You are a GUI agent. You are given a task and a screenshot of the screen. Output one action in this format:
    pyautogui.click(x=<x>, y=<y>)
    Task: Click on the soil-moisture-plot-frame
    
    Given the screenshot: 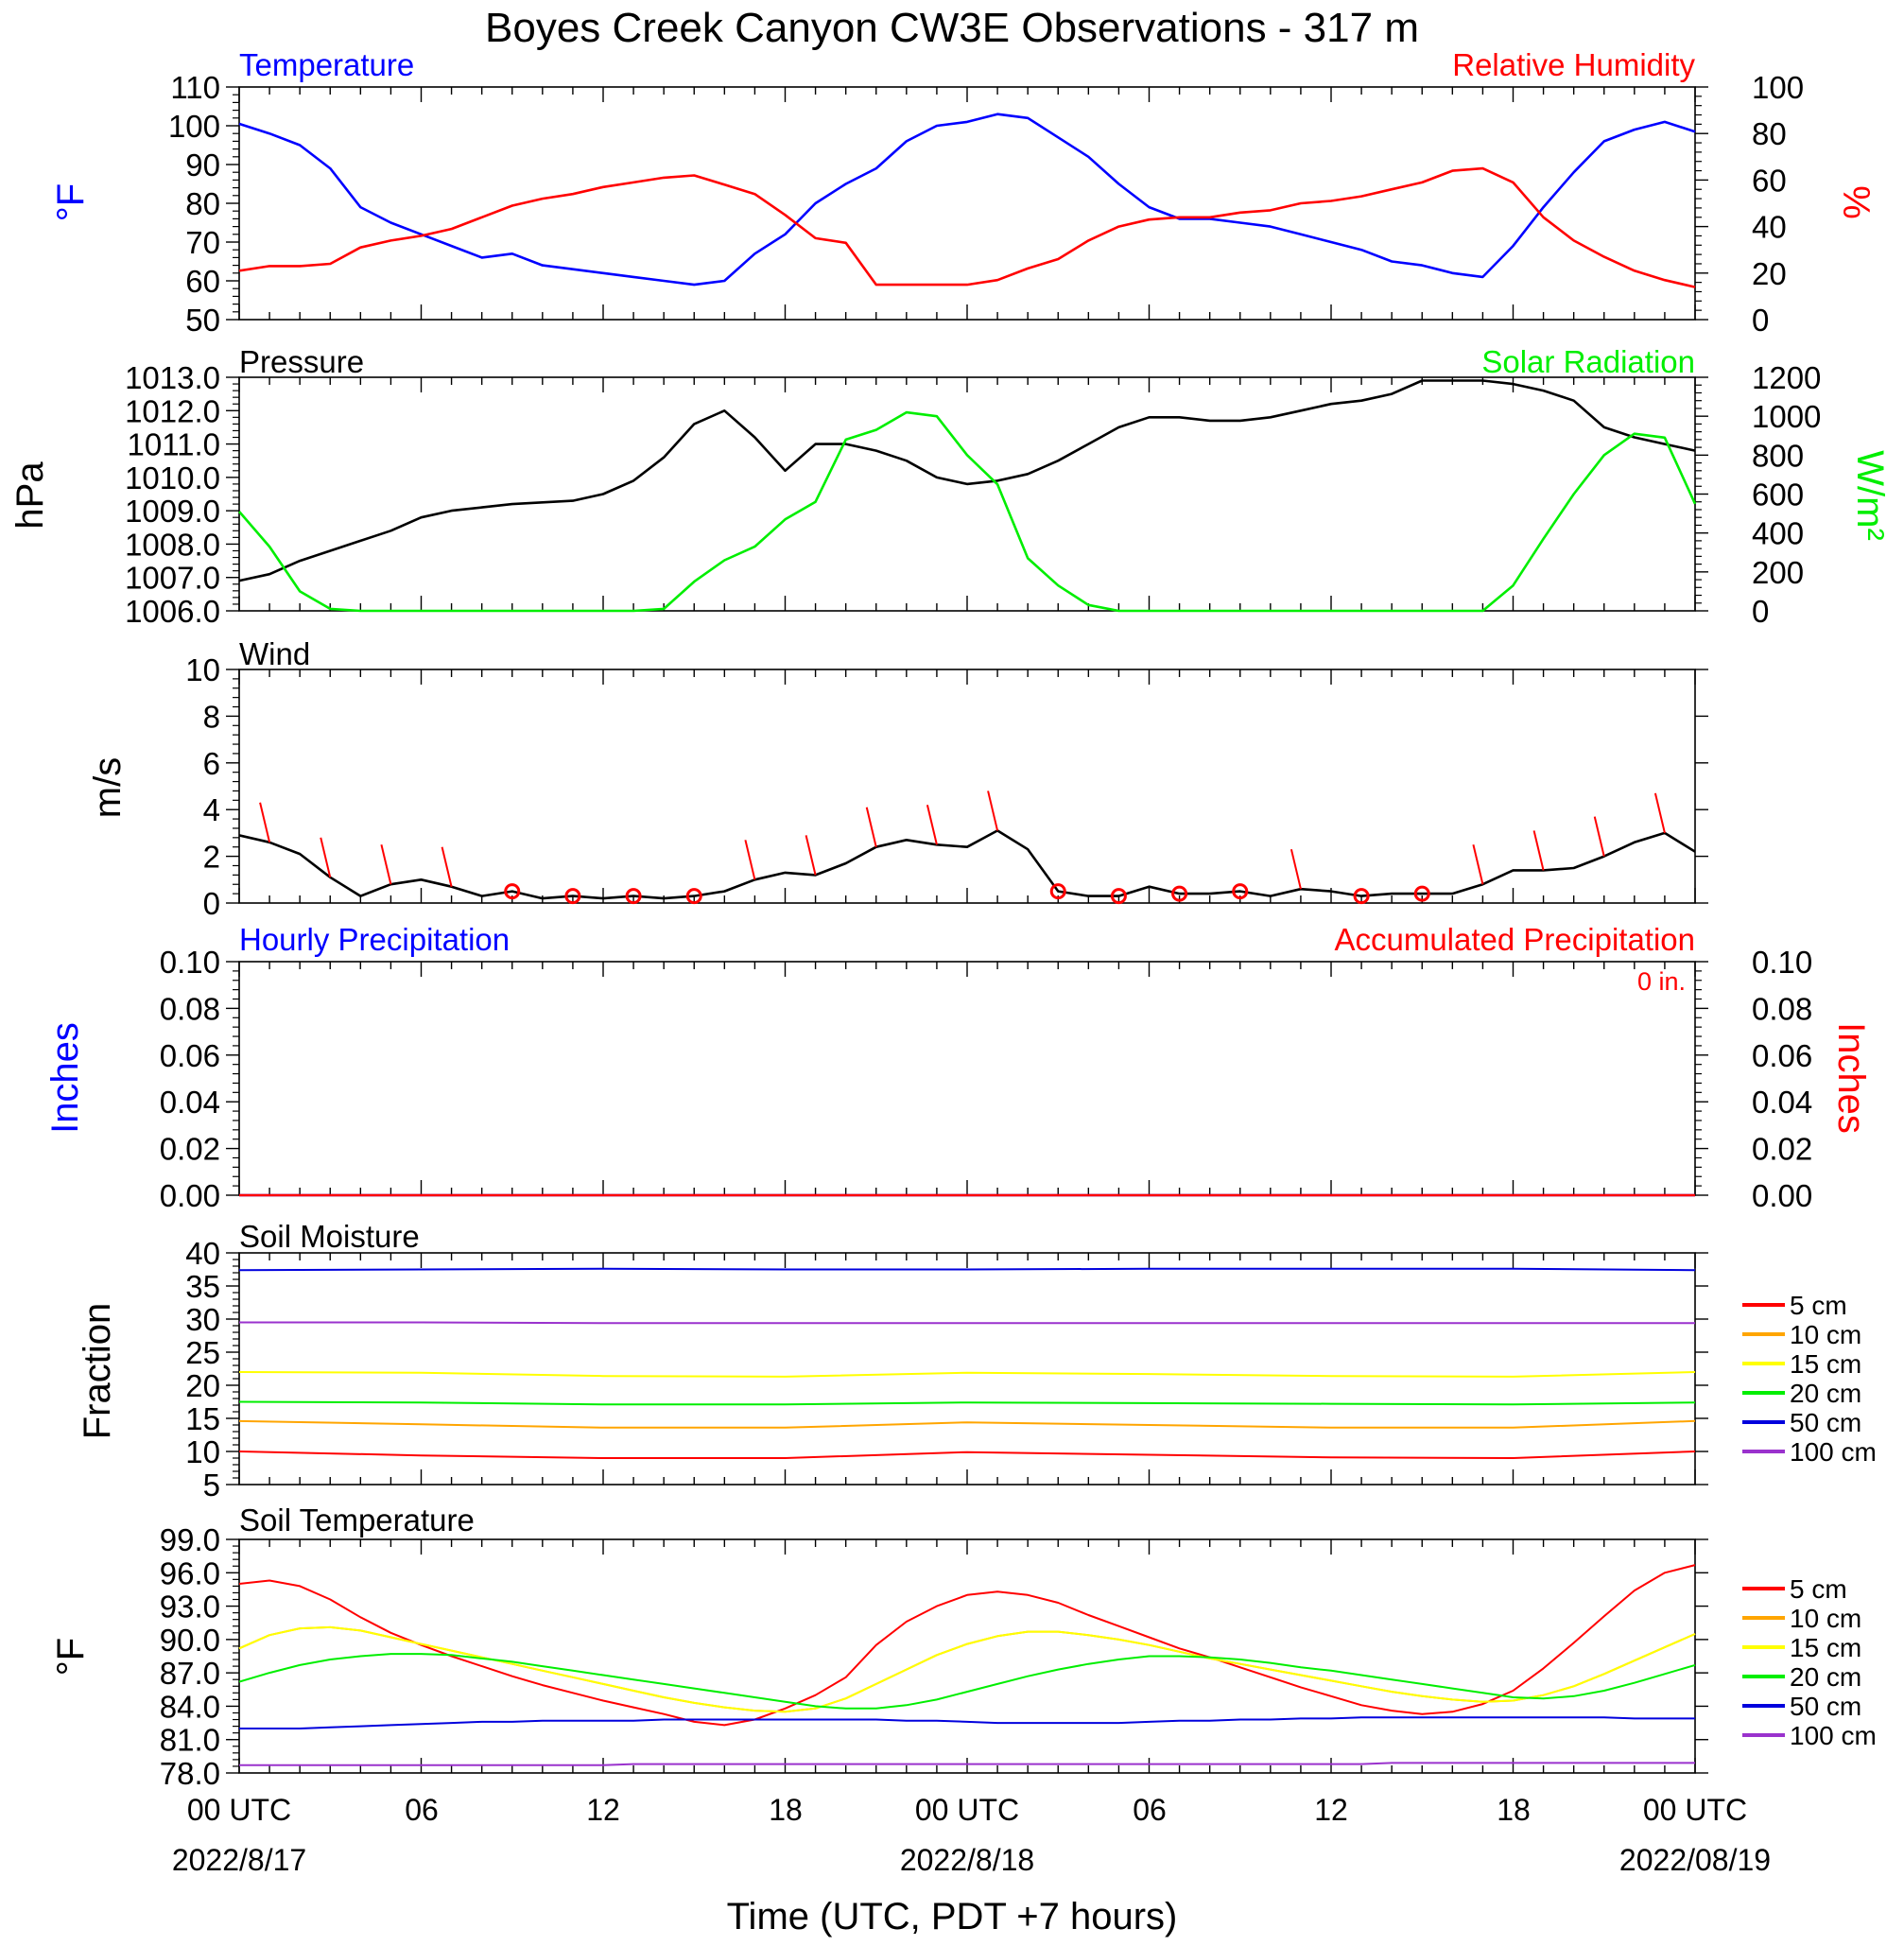 What is the action you would take?
    pyautogui.click(x=967, y=1369)
    